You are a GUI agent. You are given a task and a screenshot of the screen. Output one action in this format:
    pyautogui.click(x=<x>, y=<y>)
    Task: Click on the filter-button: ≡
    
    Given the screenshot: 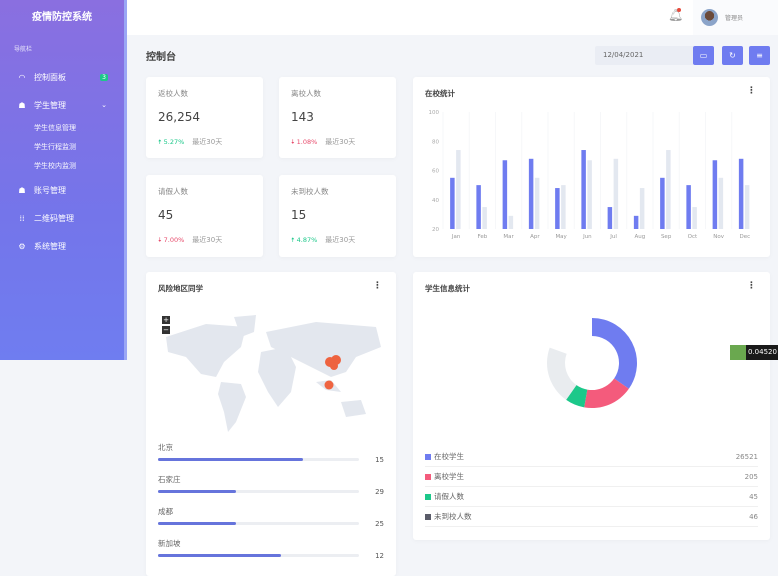 What is the action you would take?
    pyautogui.click(x=759, y=55)
    